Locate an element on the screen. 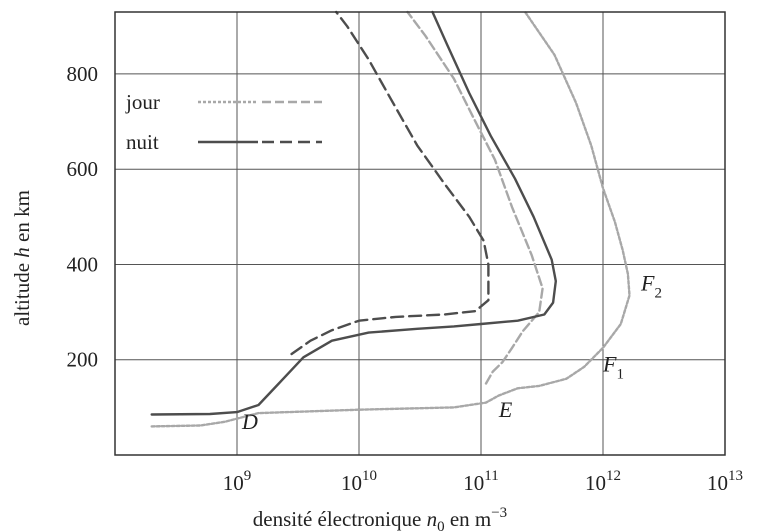 This screenshot has width=762, height=531. x-tick-labels: 109 1010 1011 1012 1013 is located at coordinates (483, 481).